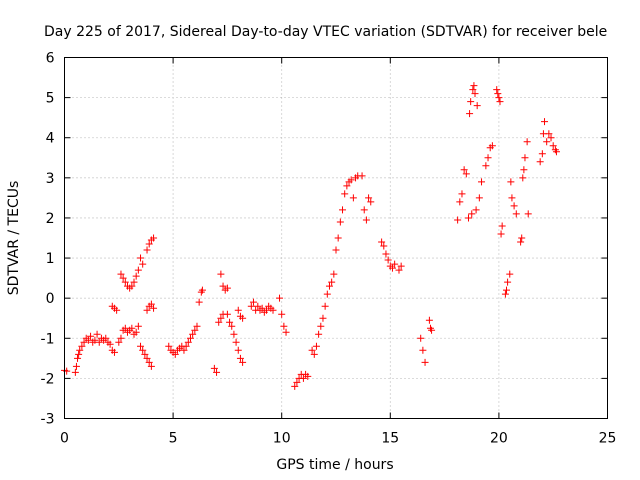  Describe the element at coordinates (48, 420) in the screenshot. I see `y-tick-label: -3` at that location.